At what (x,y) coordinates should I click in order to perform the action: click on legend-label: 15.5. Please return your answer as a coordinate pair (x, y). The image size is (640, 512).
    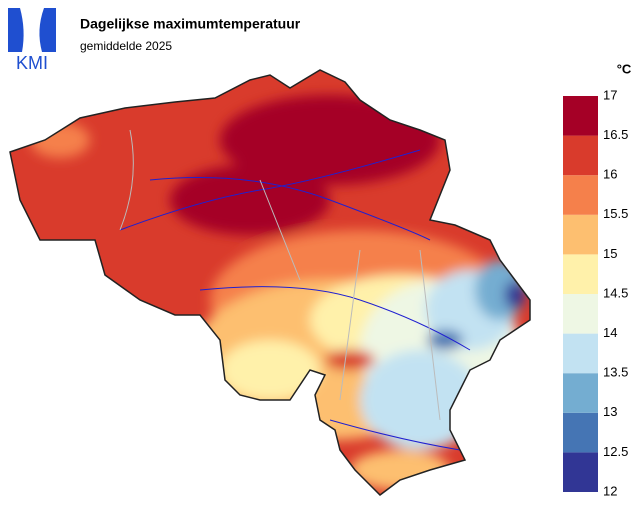
    Looking at the image, I should click on (615, 213).